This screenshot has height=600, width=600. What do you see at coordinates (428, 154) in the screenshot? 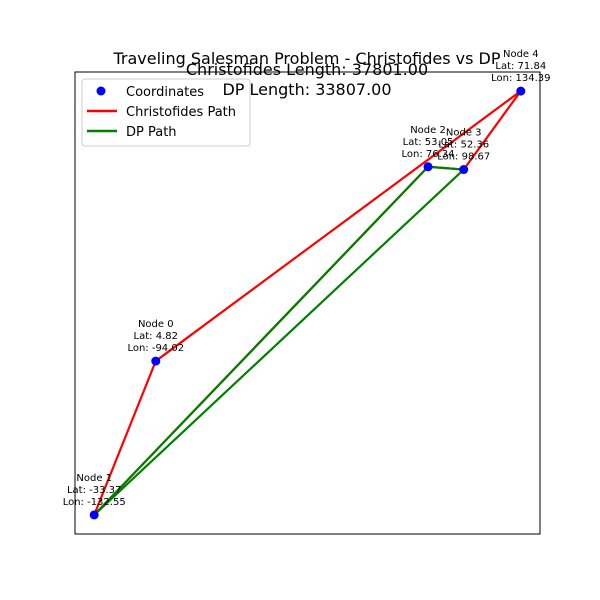
I see `node-2-label-lon: Lon: 76.34` at bounding box center [428, 154].